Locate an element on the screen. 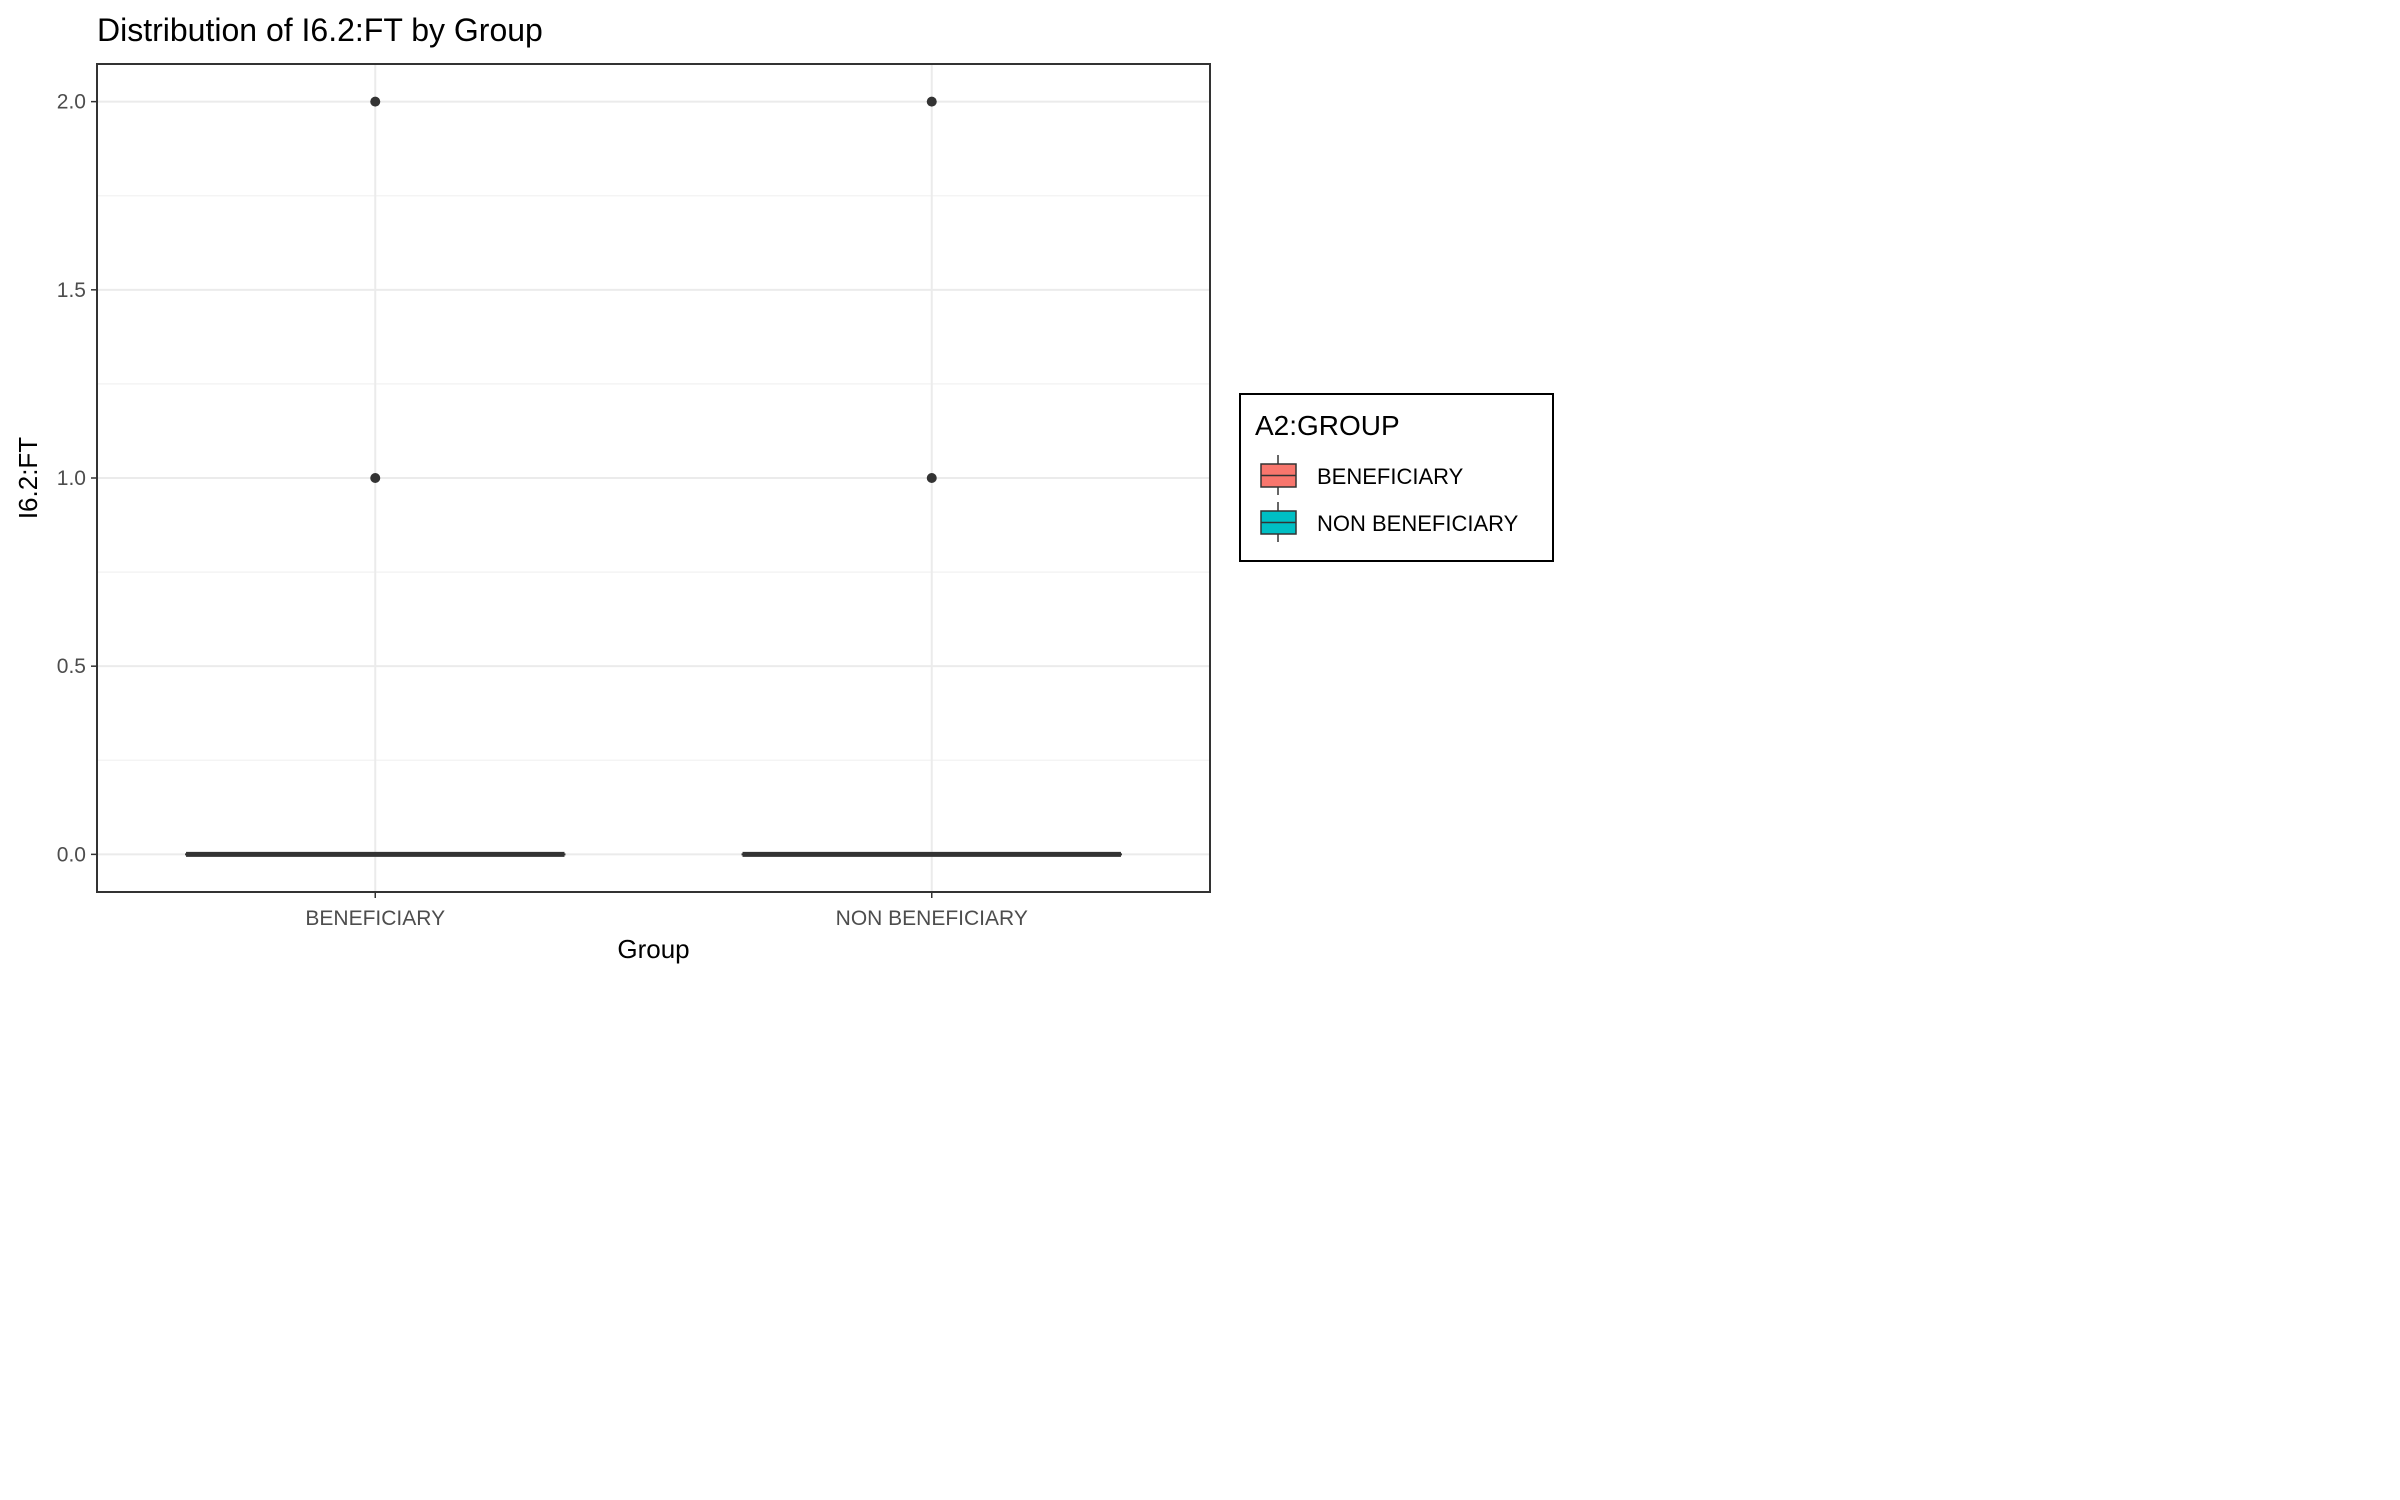 This screenshot has height=1500, width=2400. legend-entry: BENEFICIARY is located at coordinates (1362, 475).